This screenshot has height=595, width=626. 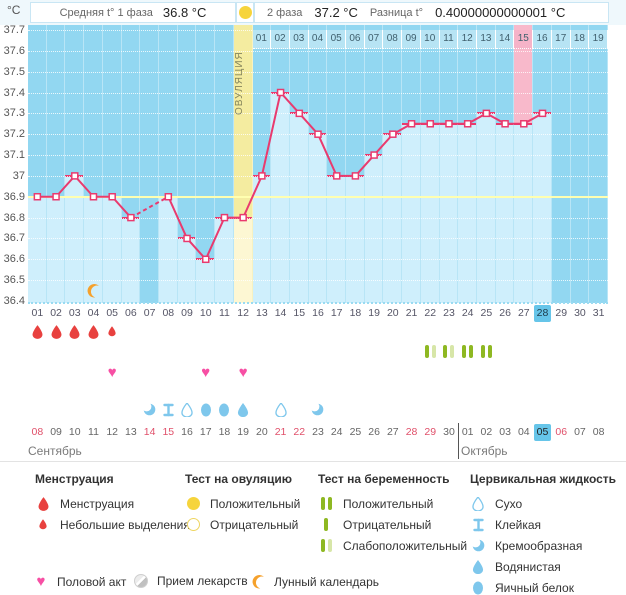 I want to click on cycle-day-number: 04, so click(x=93, y=312).